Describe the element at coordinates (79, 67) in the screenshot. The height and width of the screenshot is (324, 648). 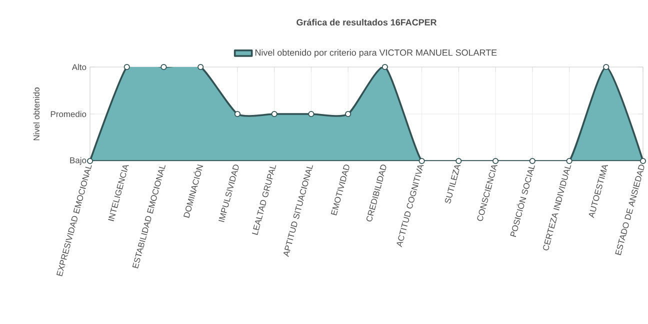
I see `text: Alto` at that location.